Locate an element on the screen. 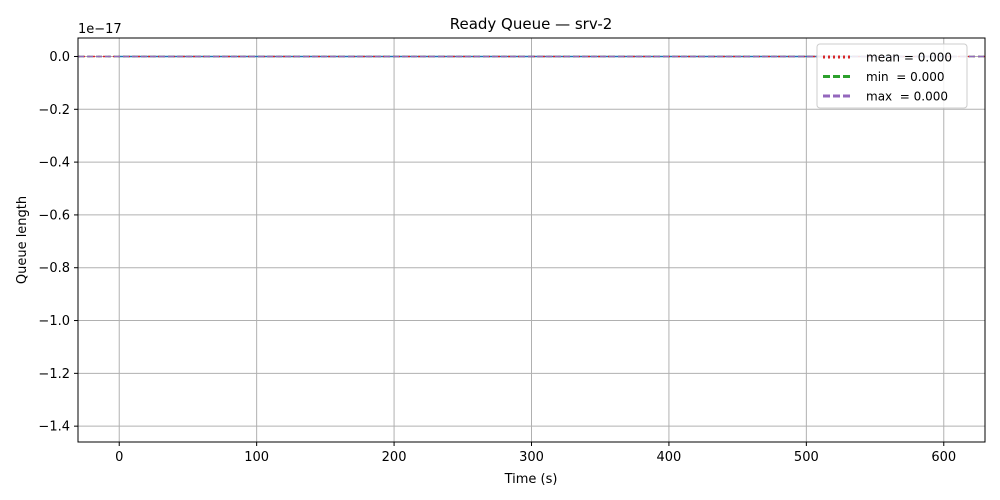 The image size is (1000, 500). x-tick-label: 300 is located at coordinates (531, 457).